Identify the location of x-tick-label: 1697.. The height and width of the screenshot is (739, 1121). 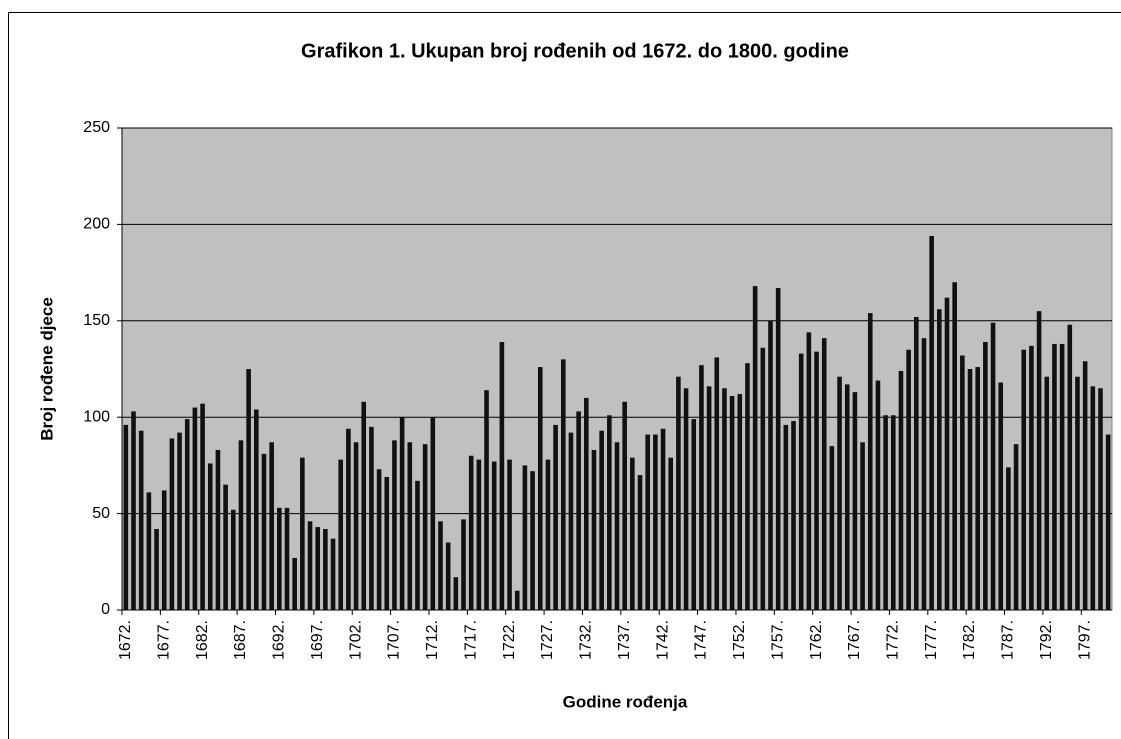
(317, 640).